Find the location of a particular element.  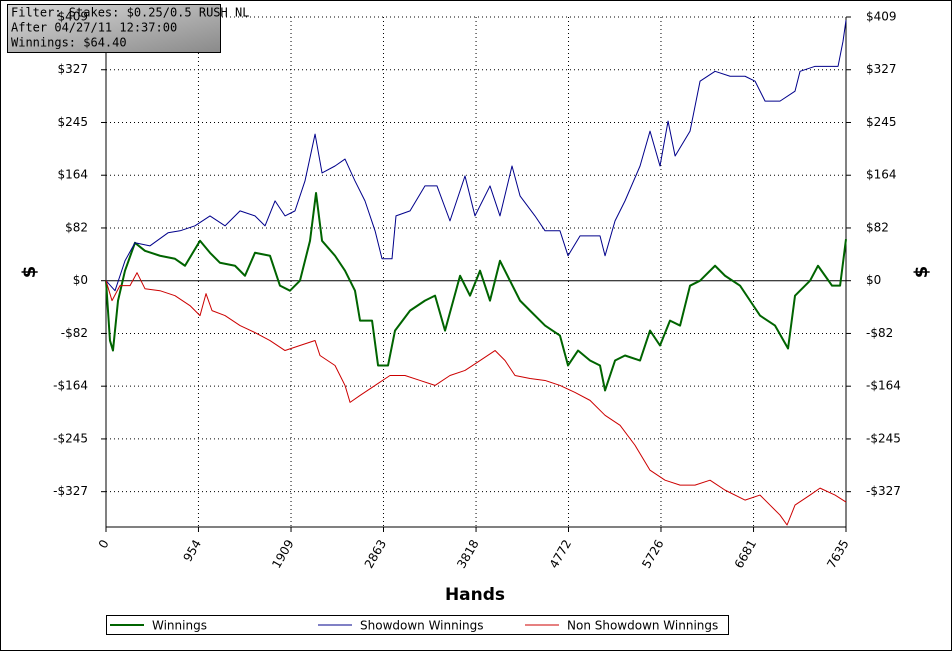

y2-axis-label: $ is located at coordinates (921, 272).